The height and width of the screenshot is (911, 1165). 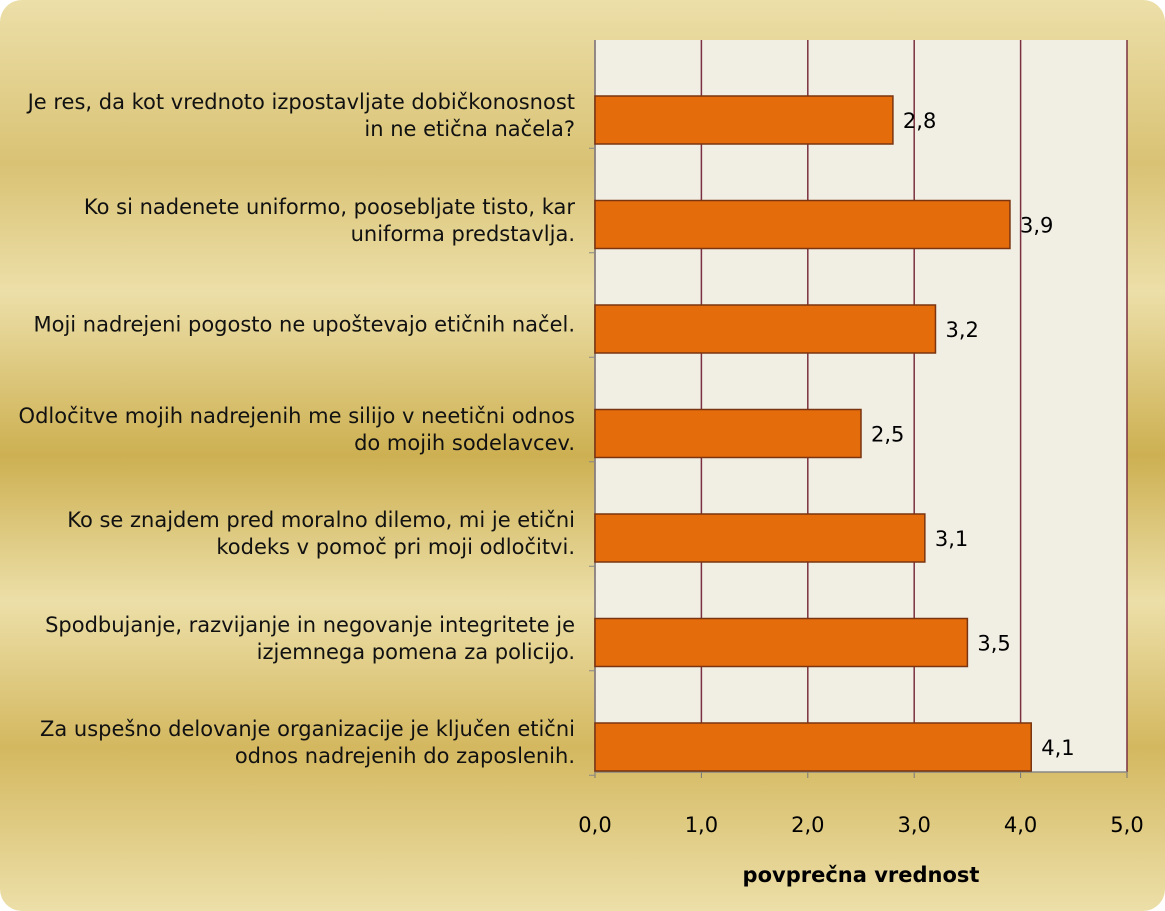 What do you see at coordinates (951, 539) in the screenshot?
I see `value-label: 3,1` at bounding box center [951, 539].